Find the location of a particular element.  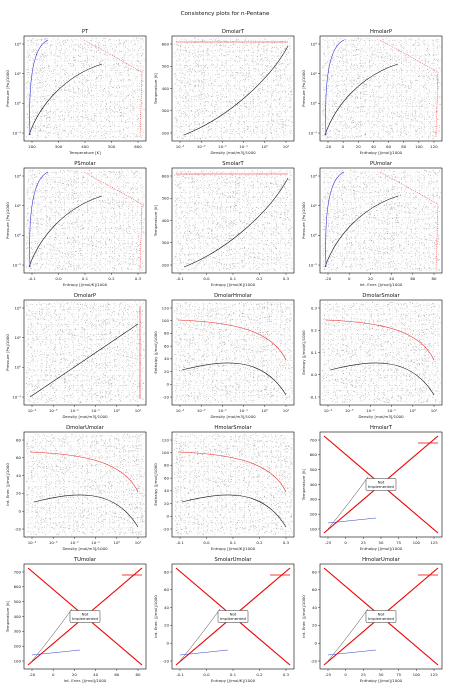

y-tick-label: 0 is located at coordinates (168, 516).